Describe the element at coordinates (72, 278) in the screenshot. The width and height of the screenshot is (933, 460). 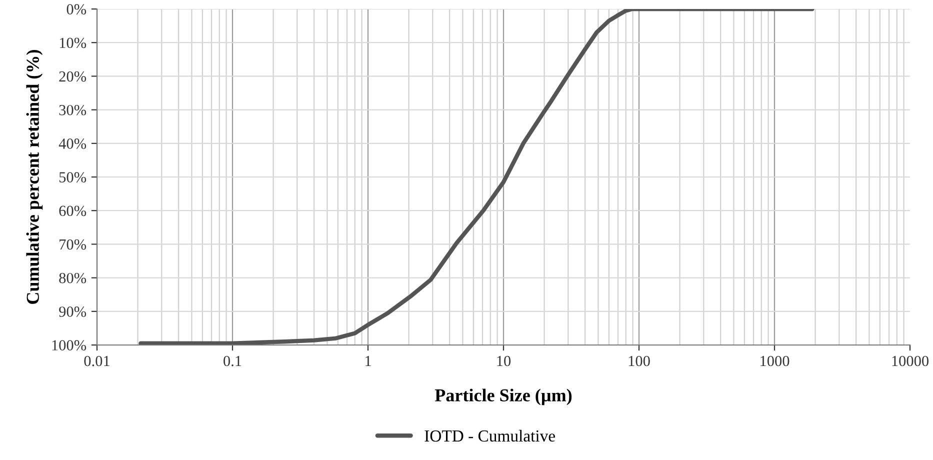
I see `y-tick-label: 80%` at that location.